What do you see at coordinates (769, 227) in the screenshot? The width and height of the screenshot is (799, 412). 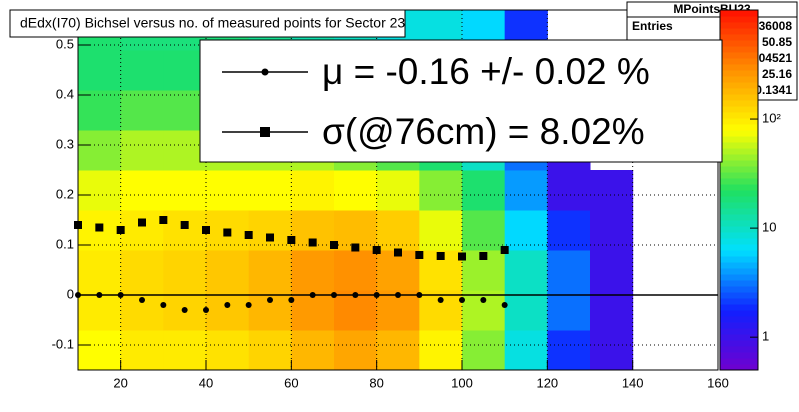 I see `z-tick-label: 10` at bounding box center [769, 227].